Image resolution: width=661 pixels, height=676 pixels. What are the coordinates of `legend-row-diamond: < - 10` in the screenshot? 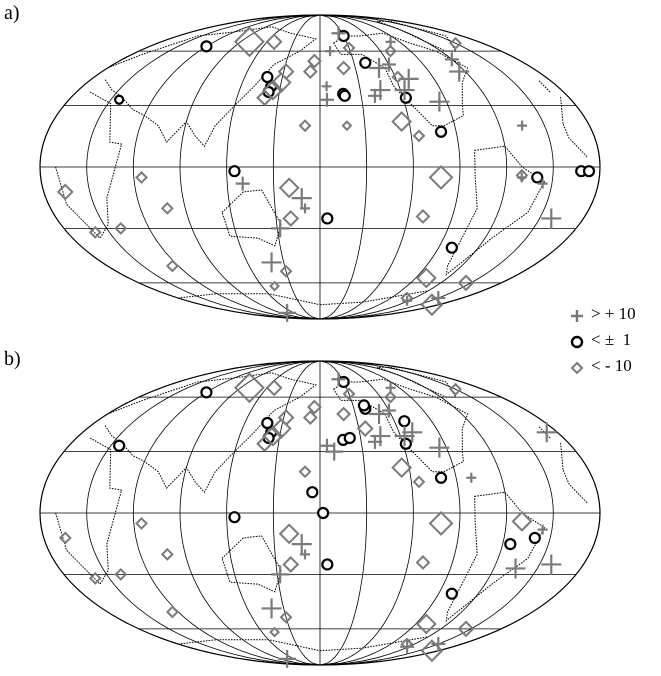 It's located at (600, 369).